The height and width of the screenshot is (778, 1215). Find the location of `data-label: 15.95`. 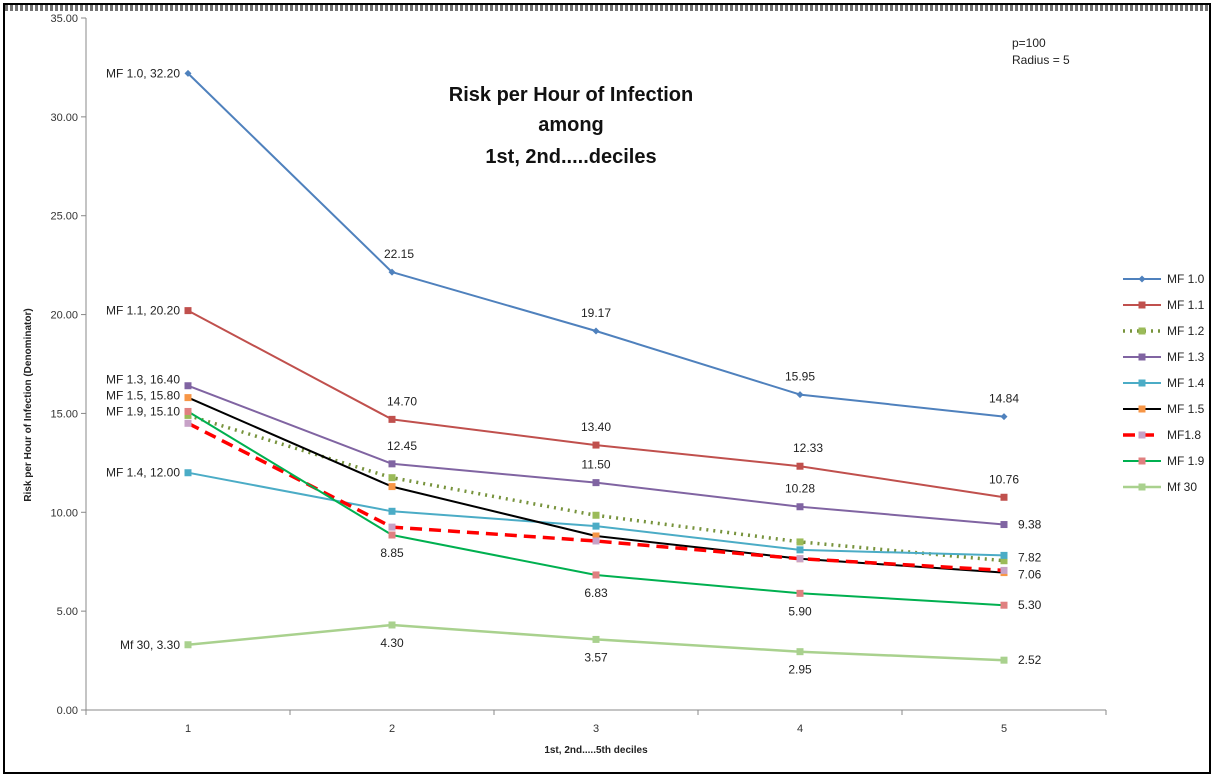

data-label: 15.95 is located at coordinates (800, 377).